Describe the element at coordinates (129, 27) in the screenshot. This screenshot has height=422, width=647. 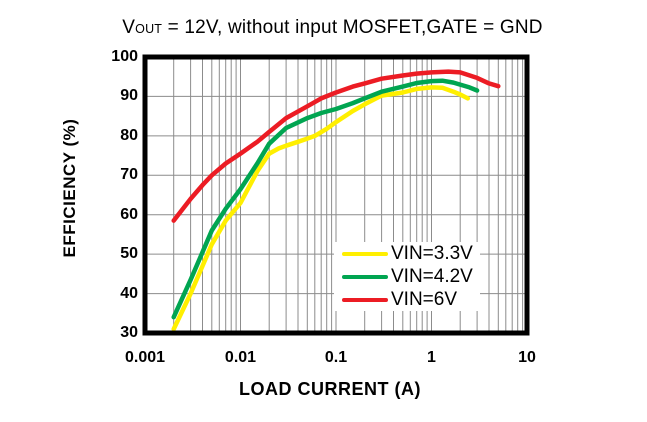
I see `title-vout-v: V` at that location.